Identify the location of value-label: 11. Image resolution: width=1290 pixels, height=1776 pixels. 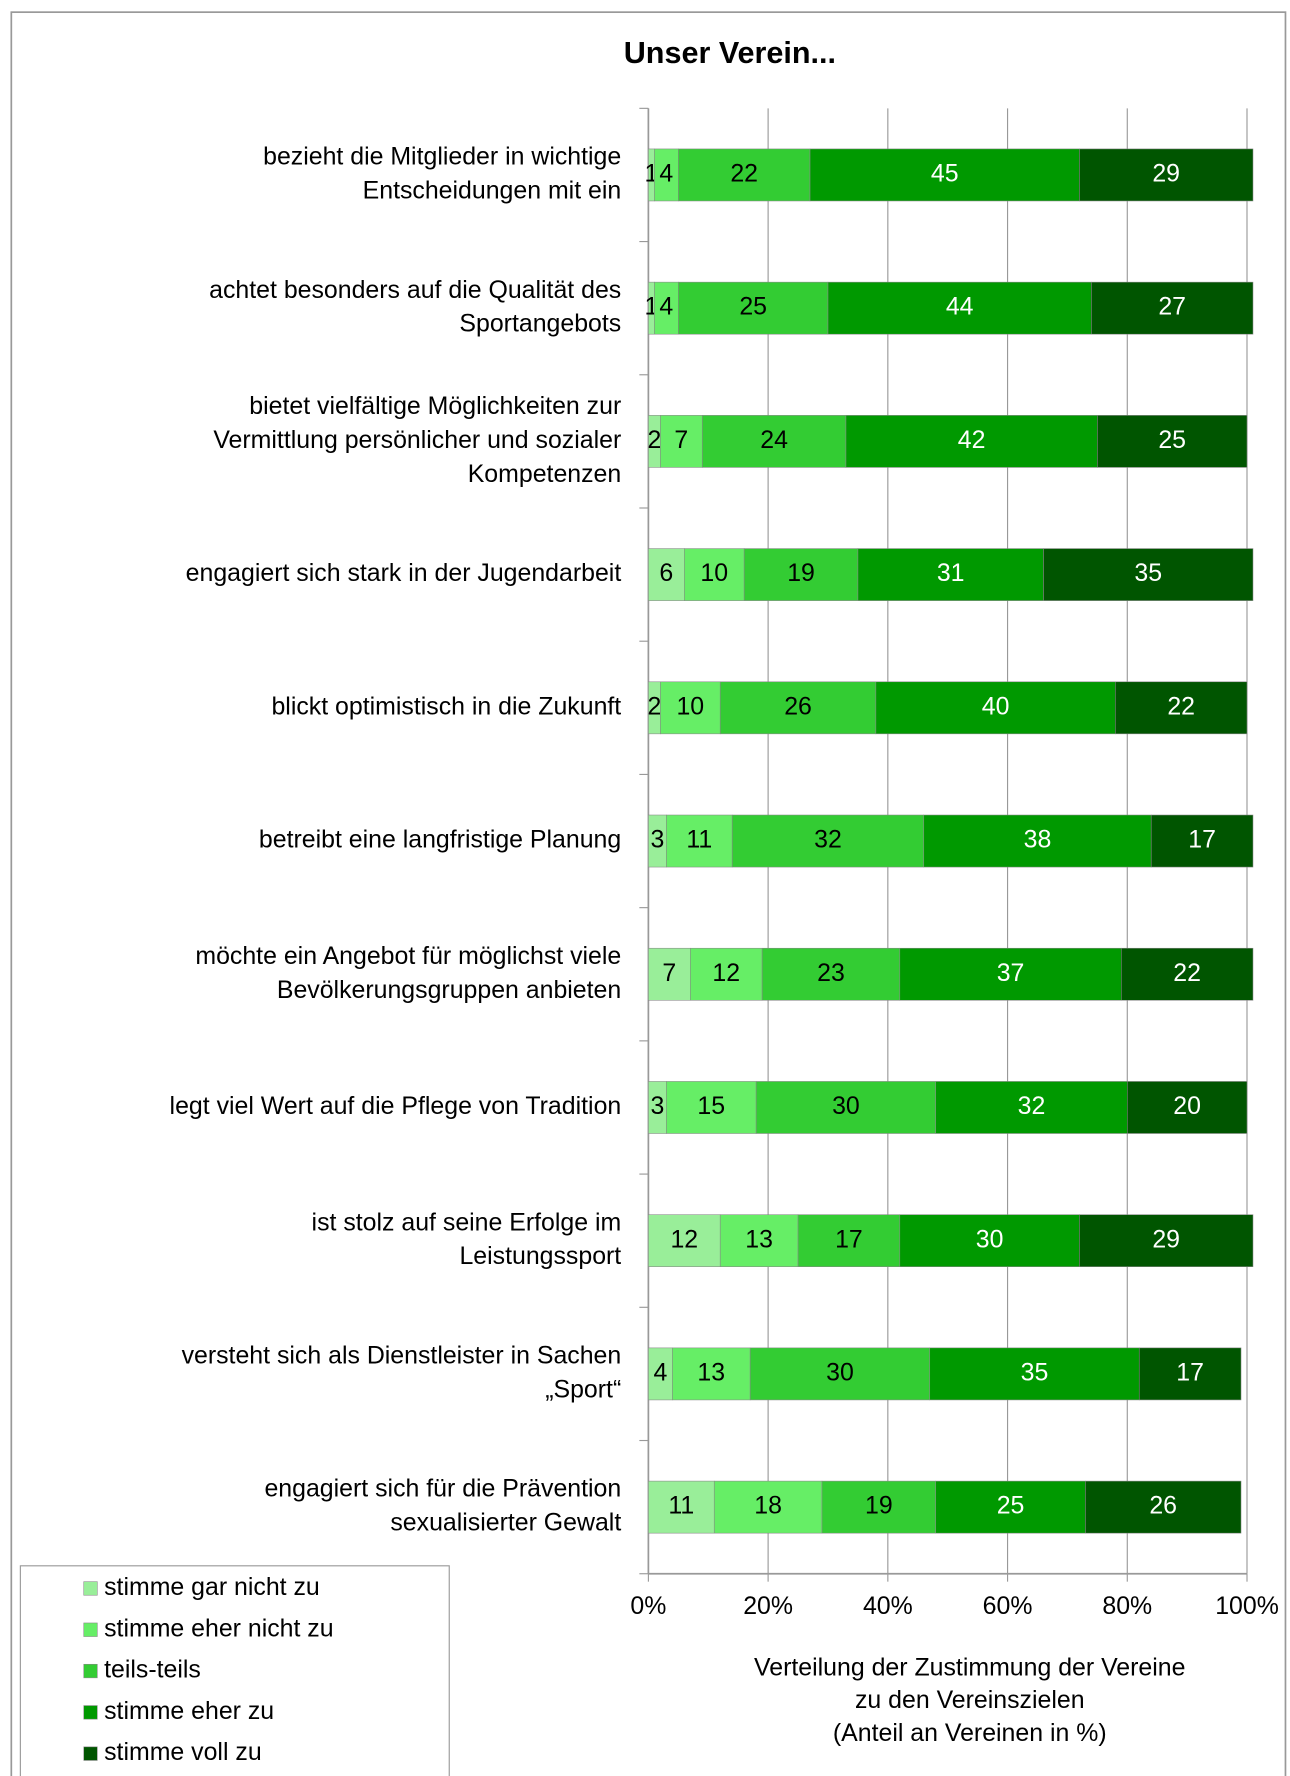
(699, 840).